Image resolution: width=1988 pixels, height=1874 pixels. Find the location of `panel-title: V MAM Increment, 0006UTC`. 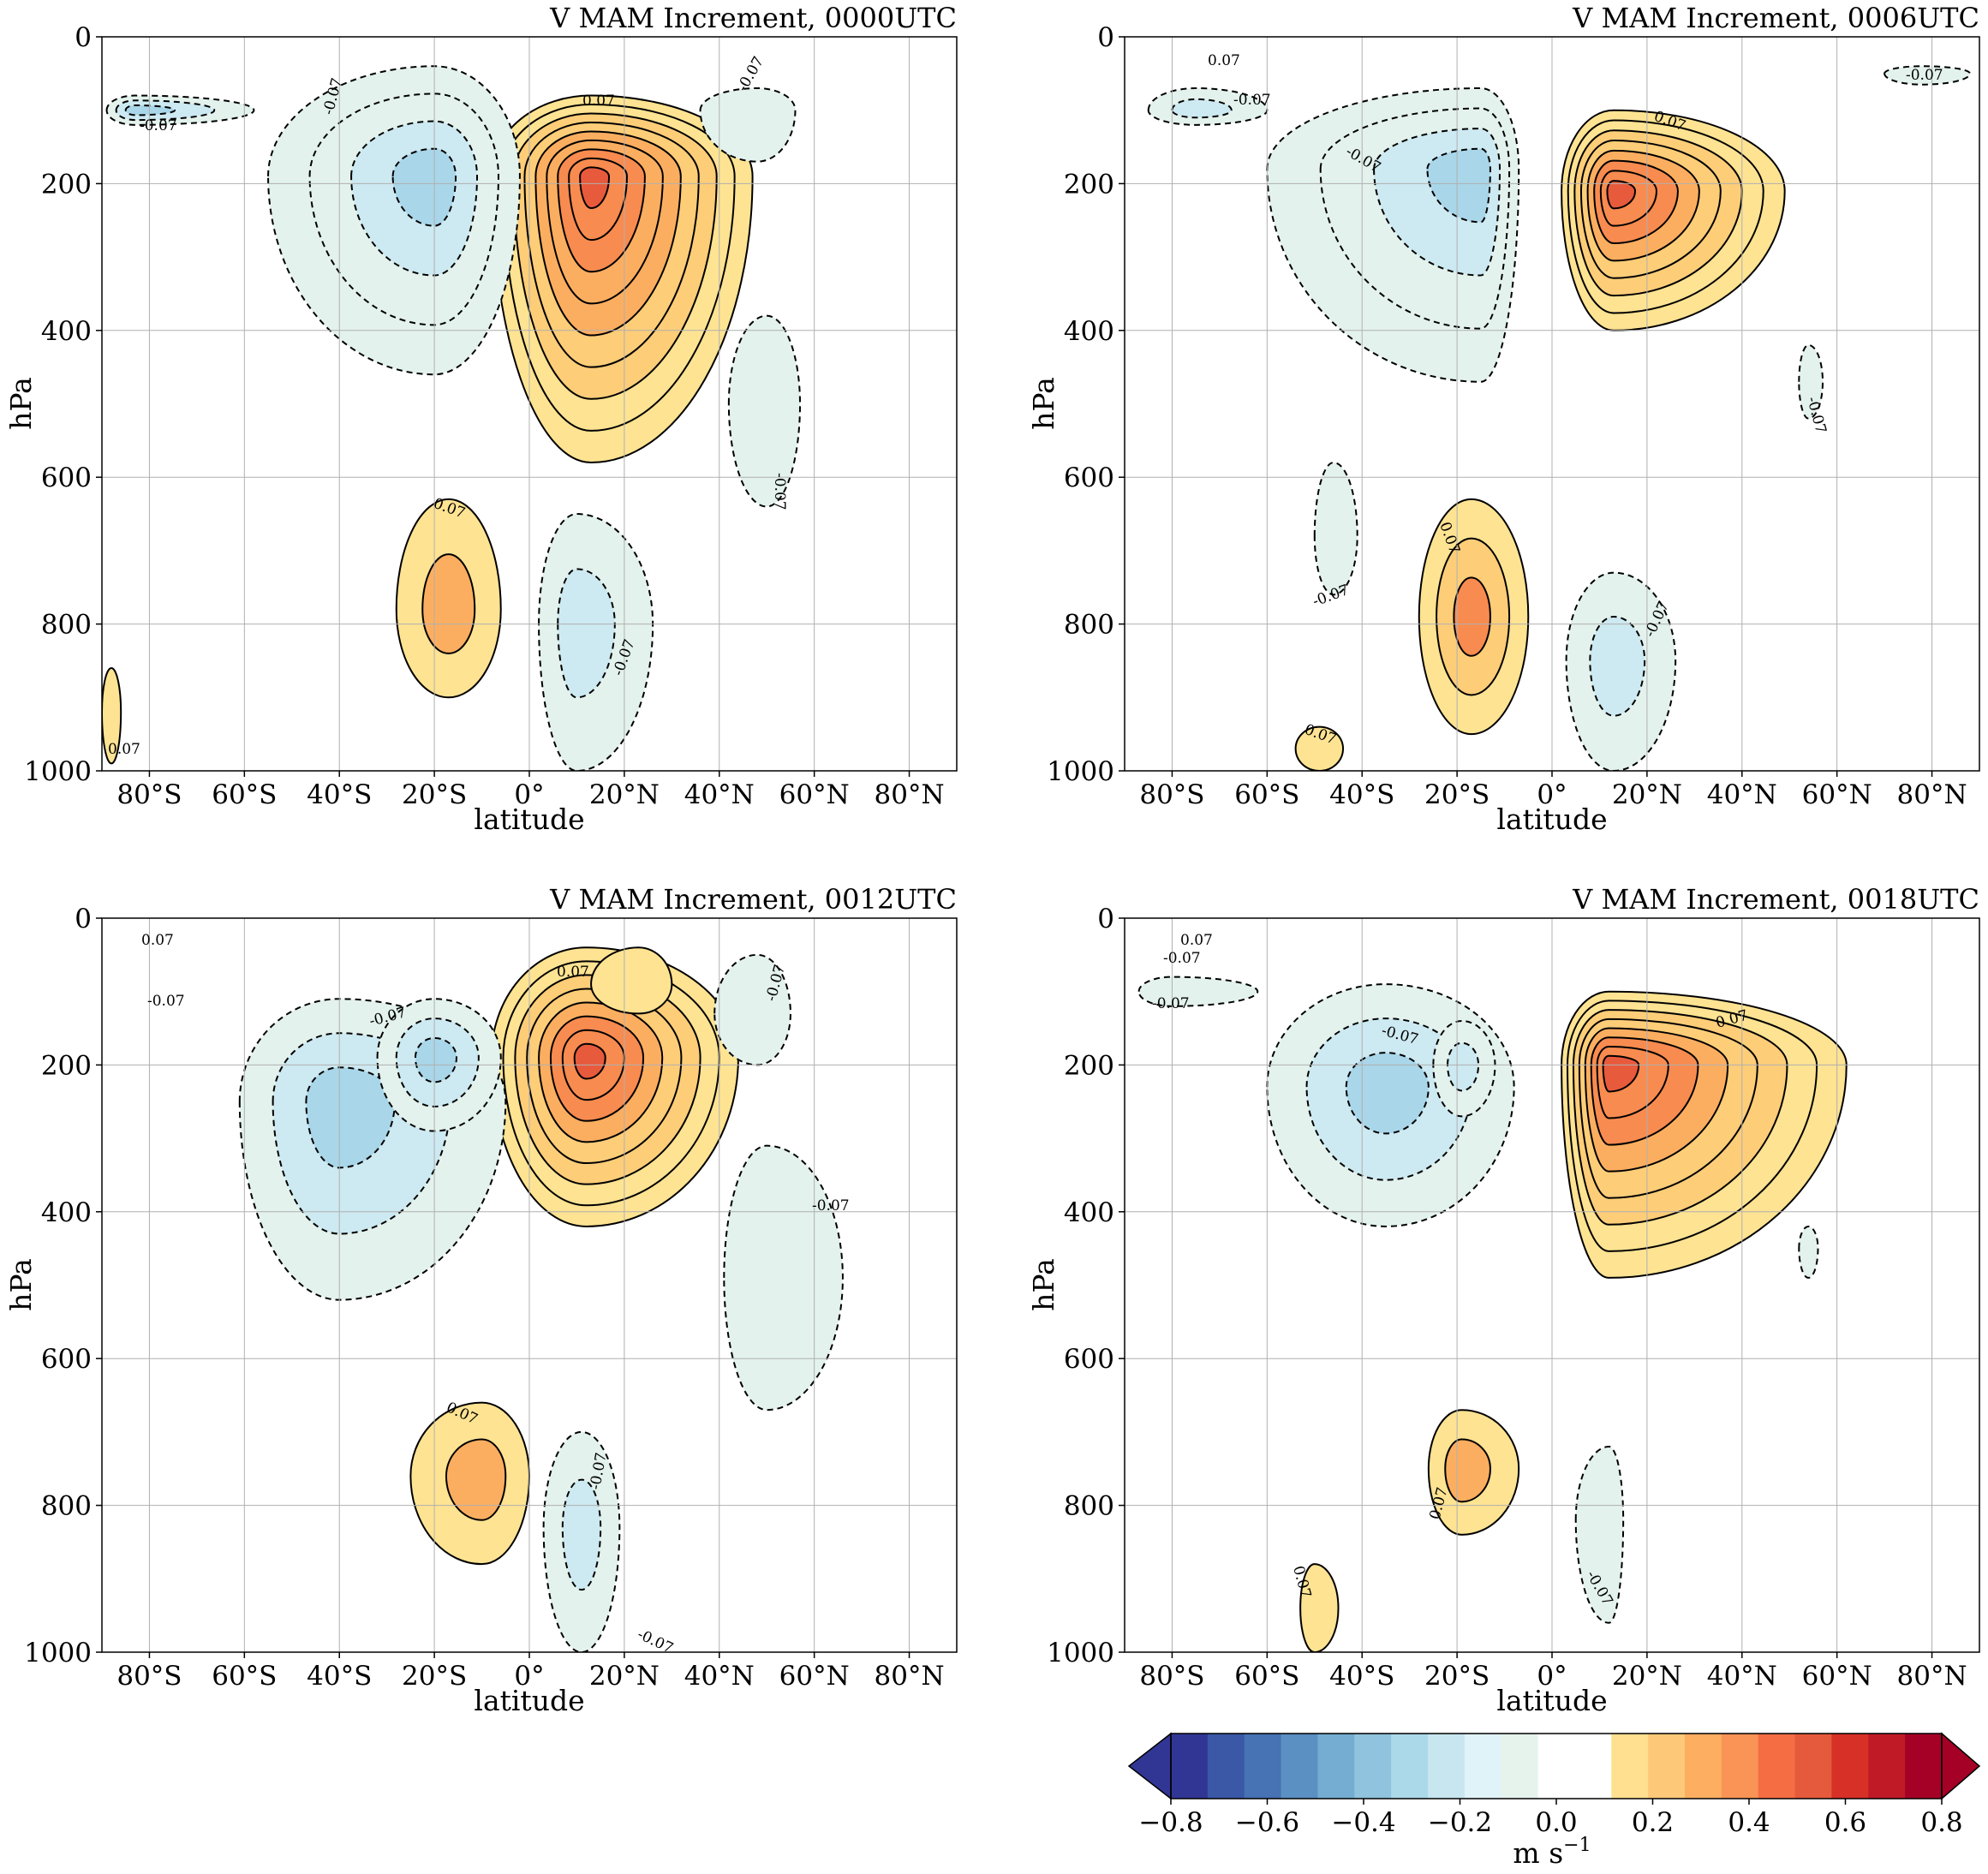

panel-title: V MAM Increment, 0006UTC is located at coordinates (1775, 18).